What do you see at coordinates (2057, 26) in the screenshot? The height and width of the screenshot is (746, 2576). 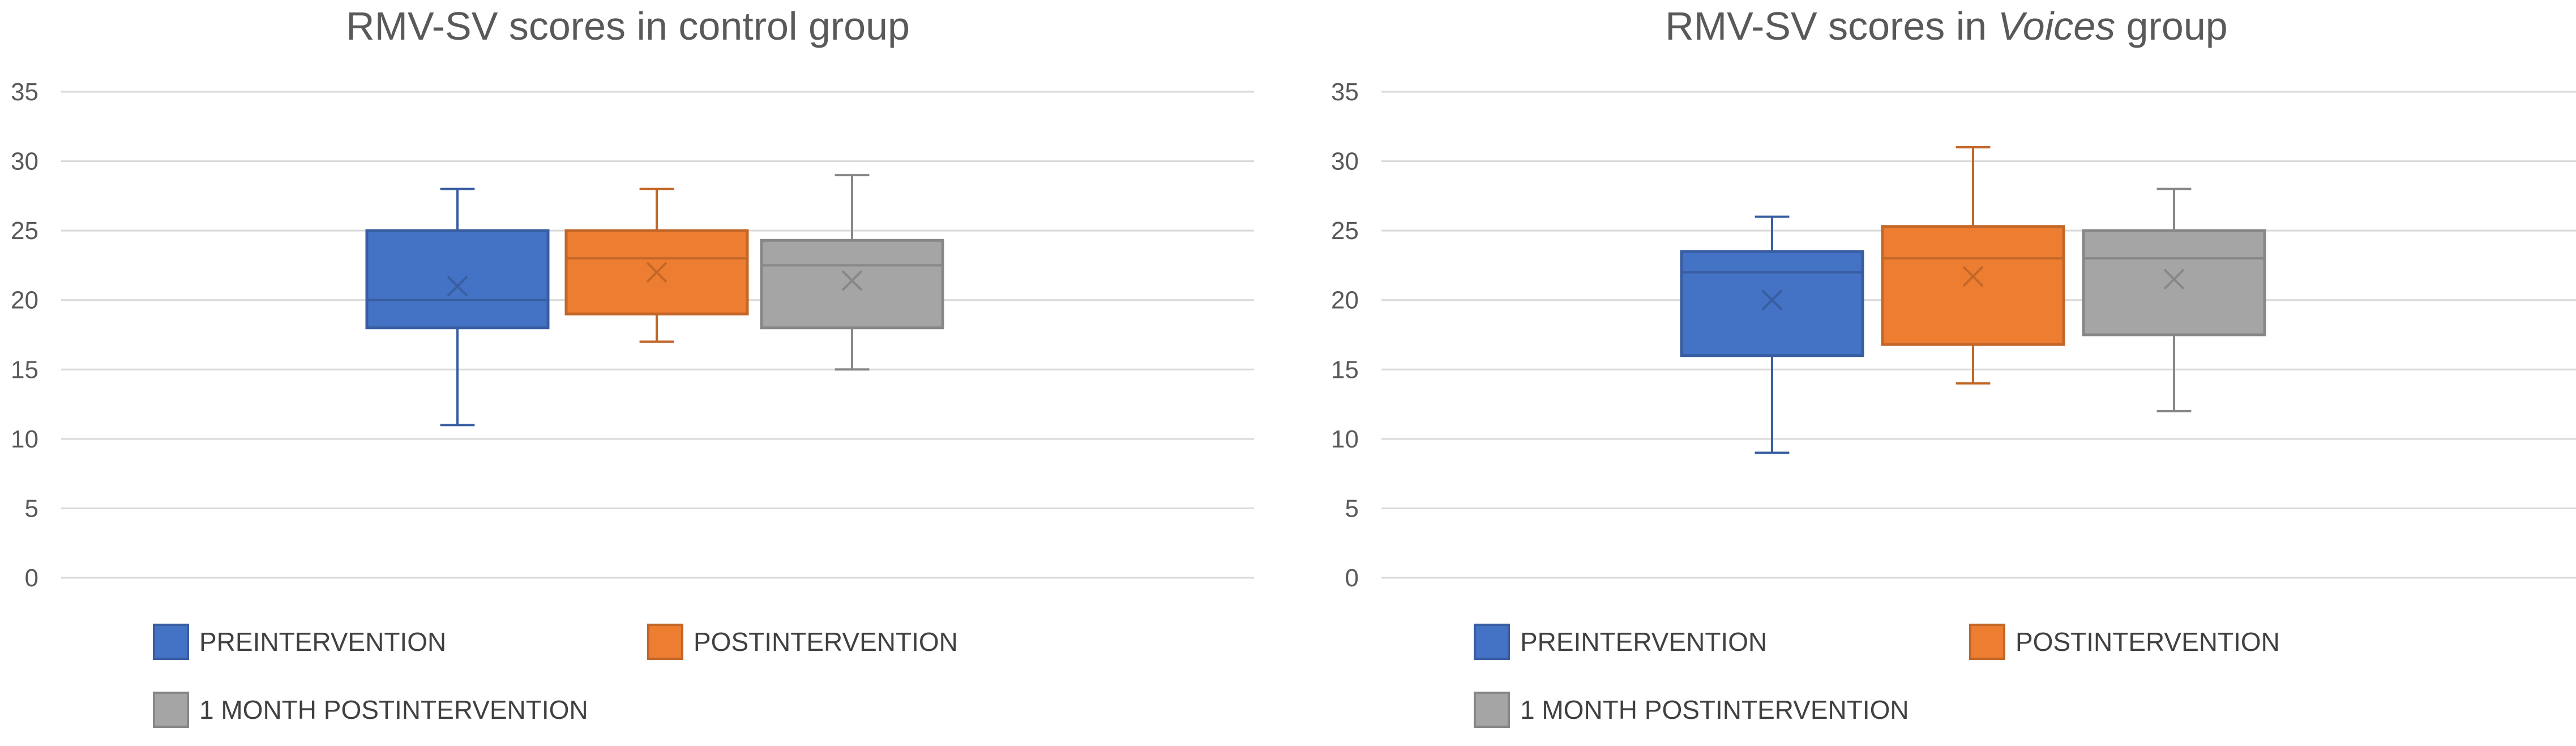 I see `chart-title-part: Voices` at bounding box center [2057, 26].